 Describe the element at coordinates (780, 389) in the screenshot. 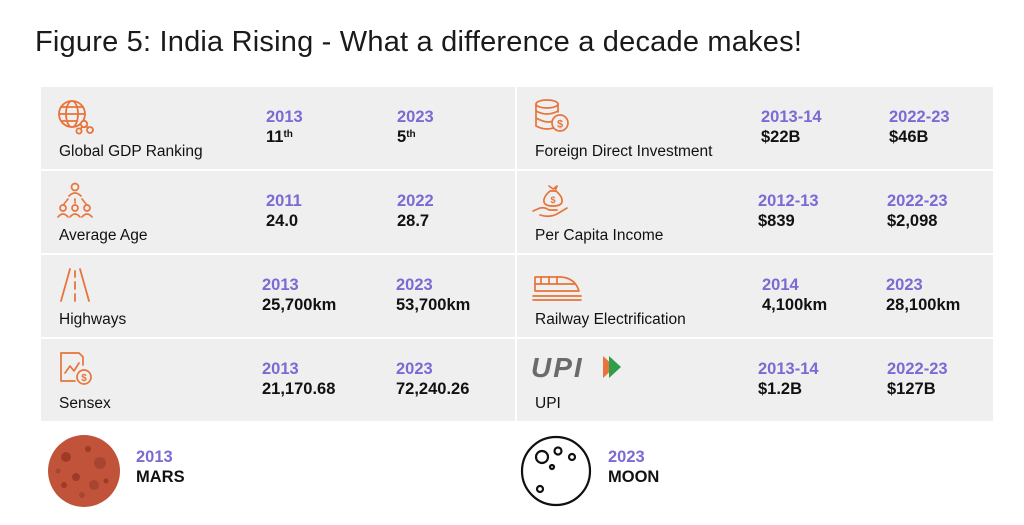

I see `stat-from-value: $1.2B` at that location.